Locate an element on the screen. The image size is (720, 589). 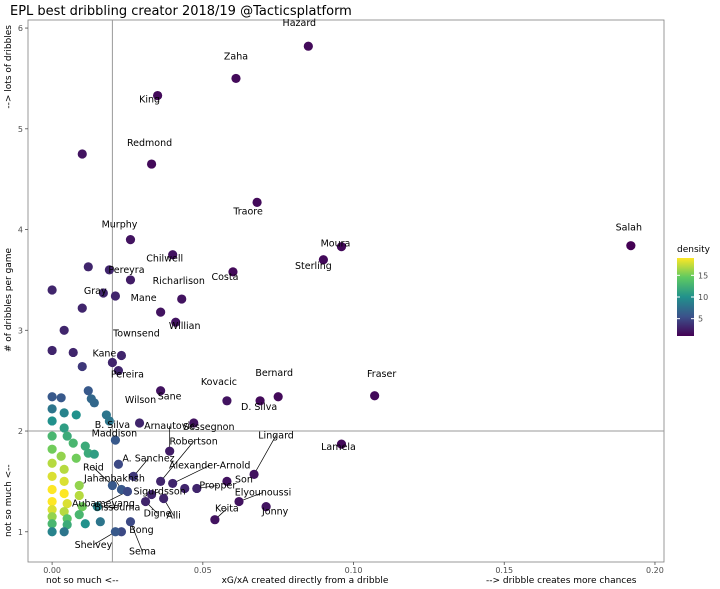
point-label: Son is located at coordinates (244, 479).